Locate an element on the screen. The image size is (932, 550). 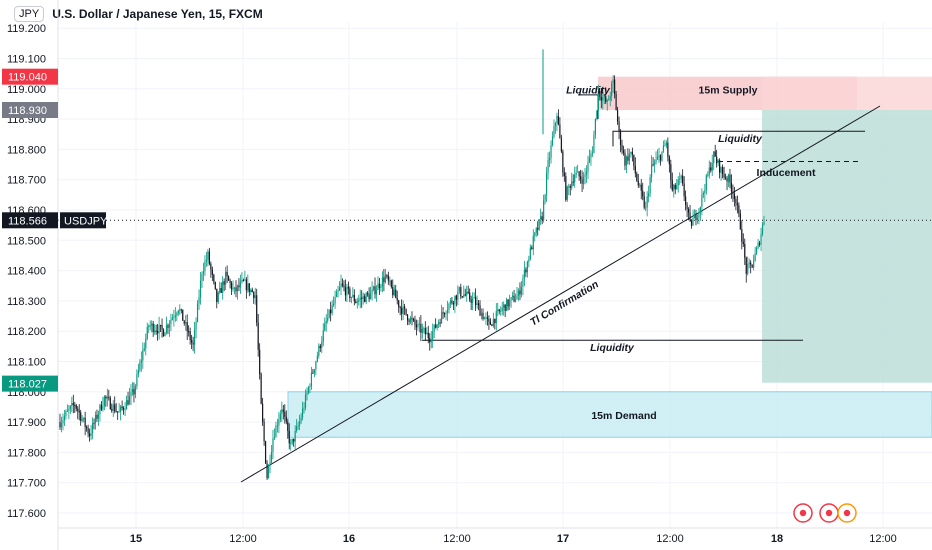
annotation-label: 15m Supply is located at coordinates (728, 90).